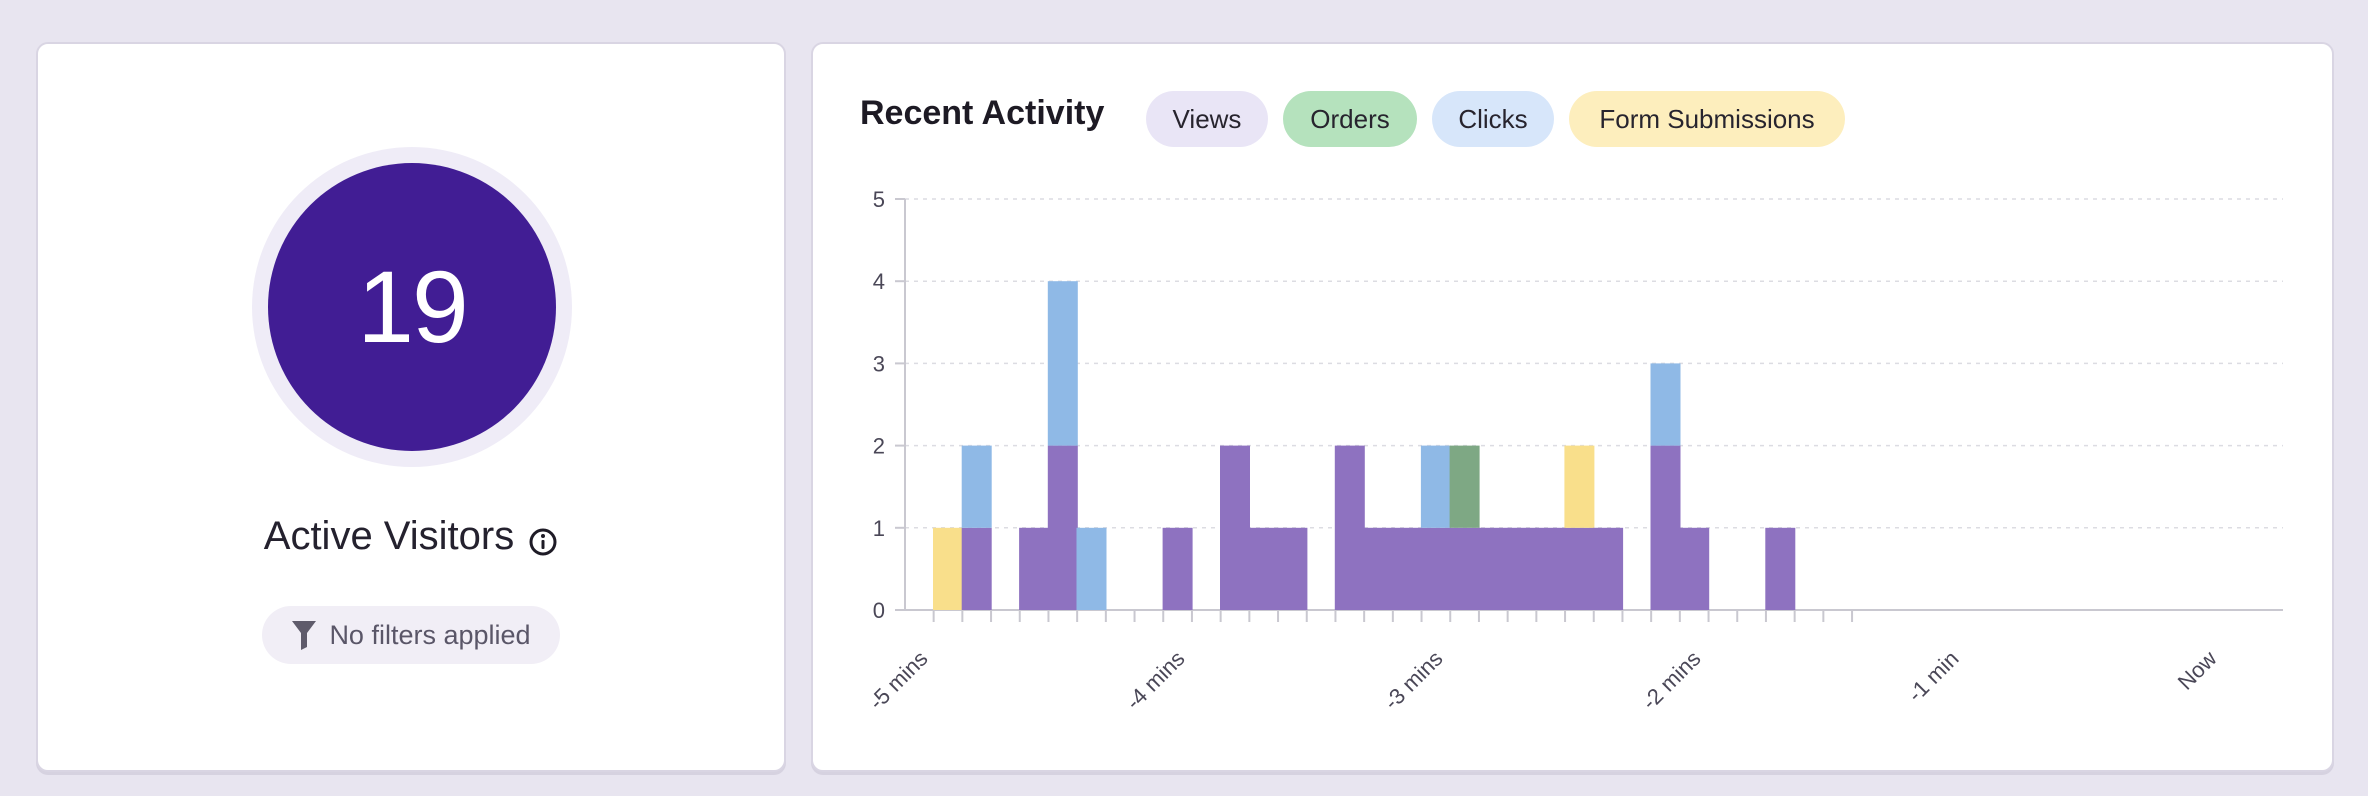  What do you see at coordinates (430, 634) in the screenshot?
I see `filter-status-text: No filters applied` at bounding box center [430, 634].